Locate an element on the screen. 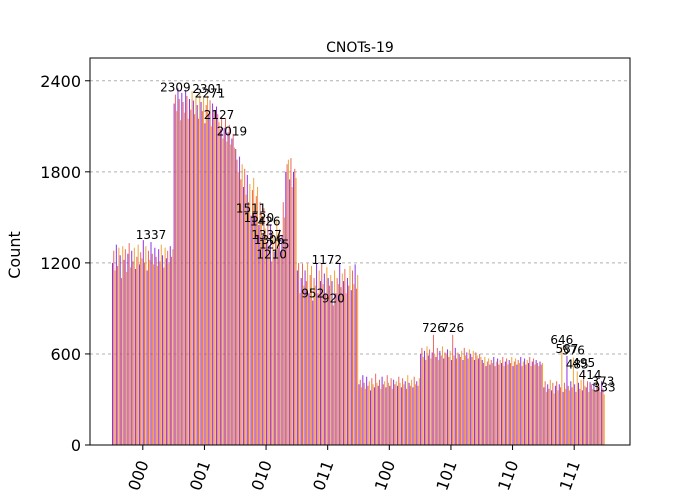 This screenshot has height=500, width=700. data-label: 2301 is located at coordinates (207, 89).